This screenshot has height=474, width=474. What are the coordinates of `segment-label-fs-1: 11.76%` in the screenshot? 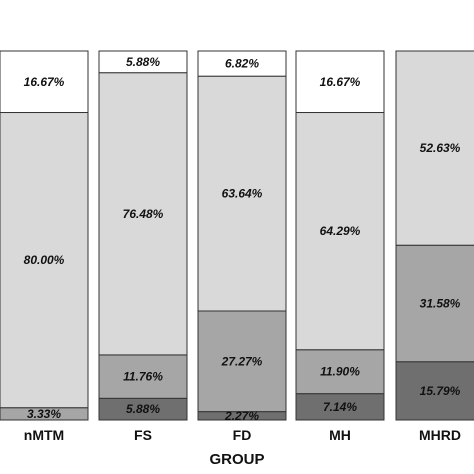 It's located at (143, 377).